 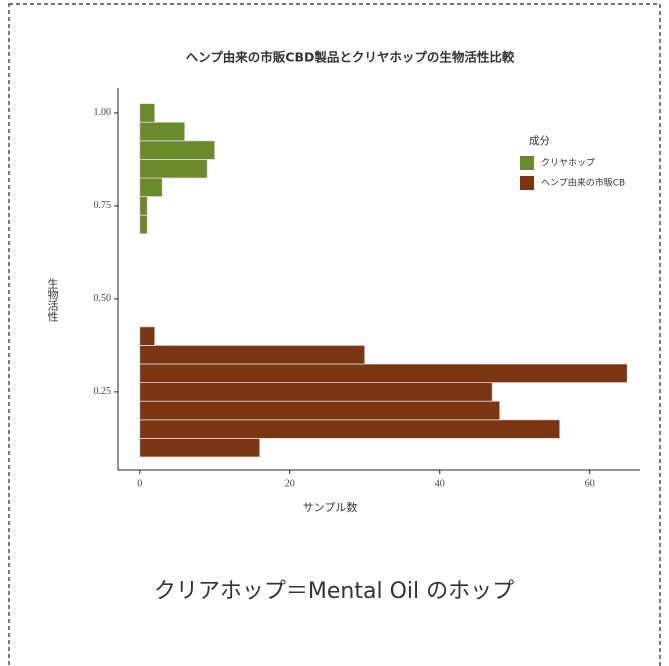 I want to click on legend-label: クリヤホップ, so click(x=568, y=163).